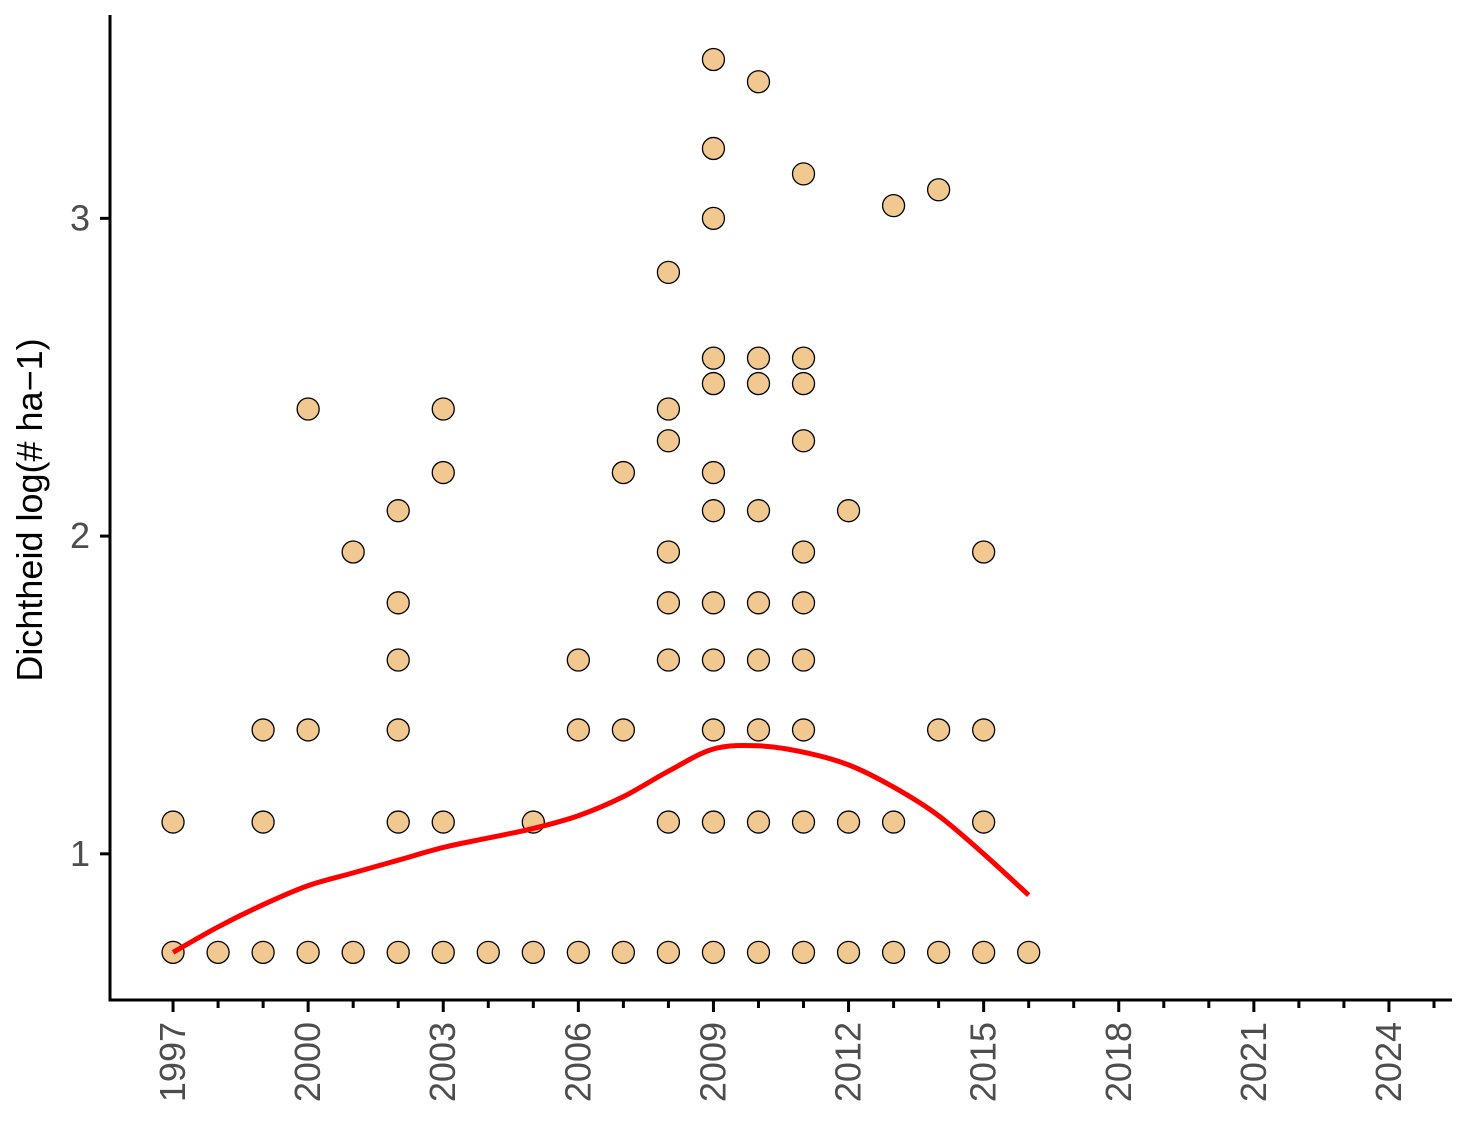 This screenshot has width=1461, height=1126. What do you see at coordinates (307, 1062) in the screenshot?
I see `x-tick-label: 2000` at bounding box center [307, 1062].